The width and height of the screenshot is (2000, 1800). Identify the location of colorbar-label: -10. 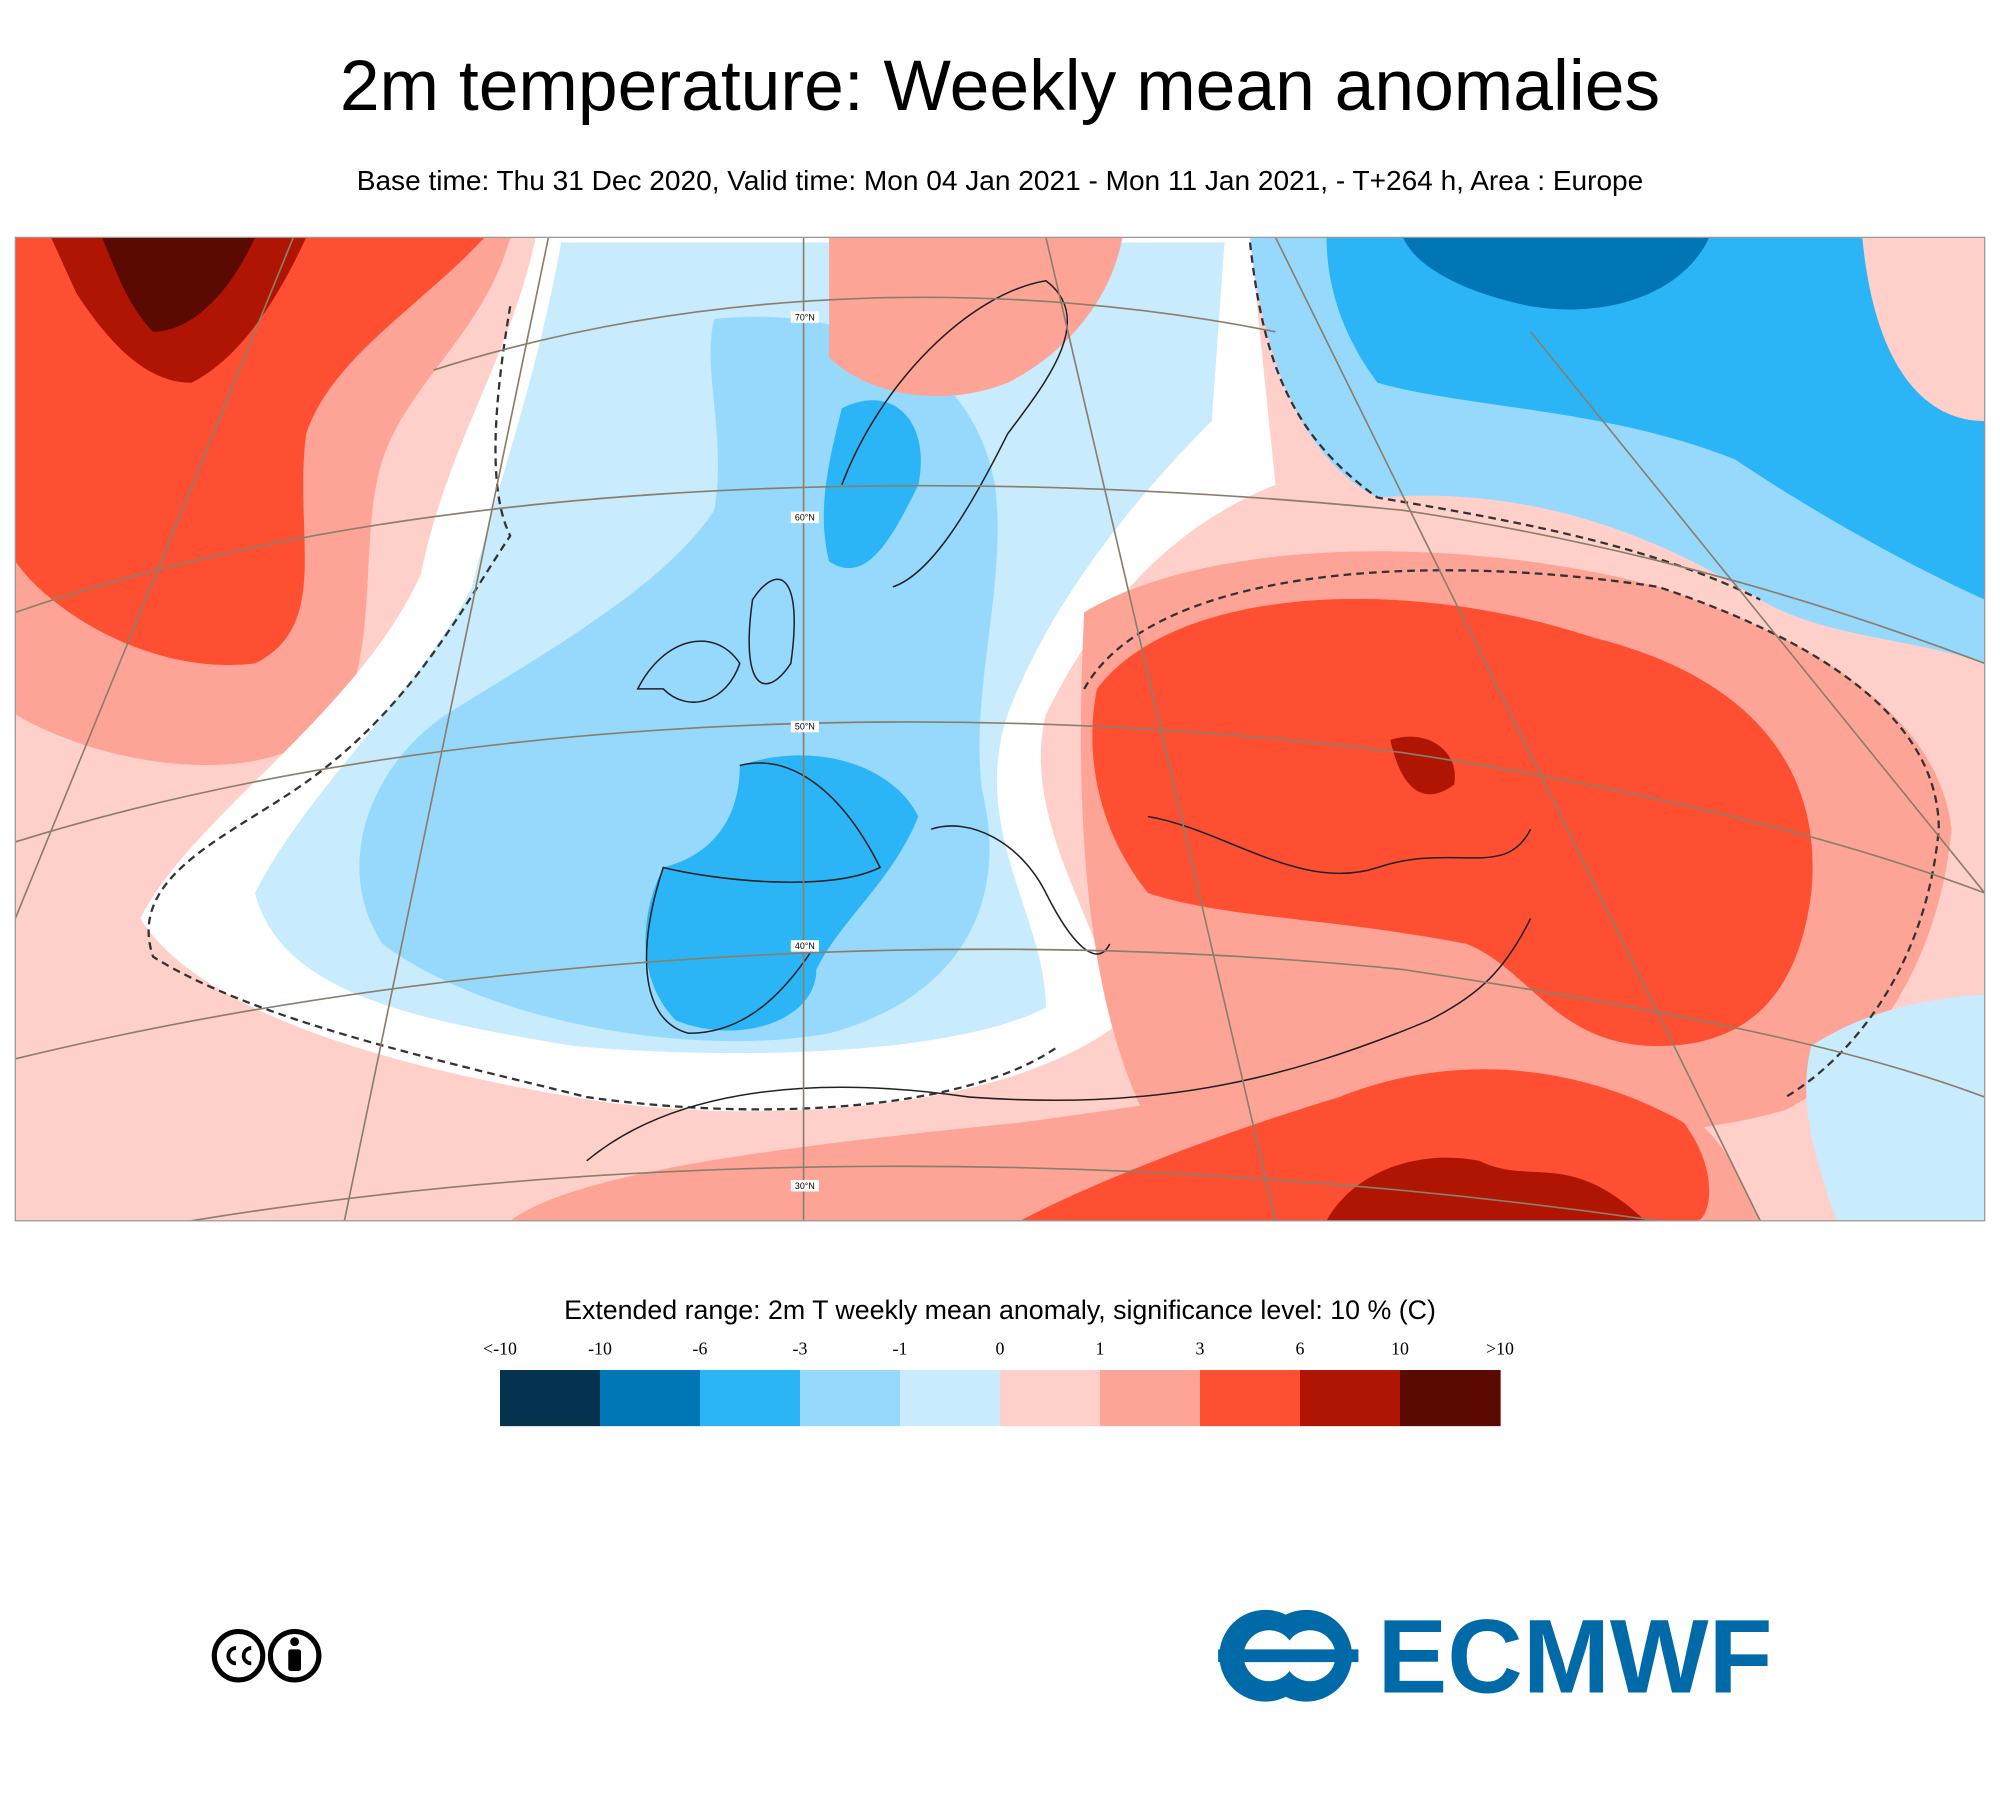
(600, 1349).